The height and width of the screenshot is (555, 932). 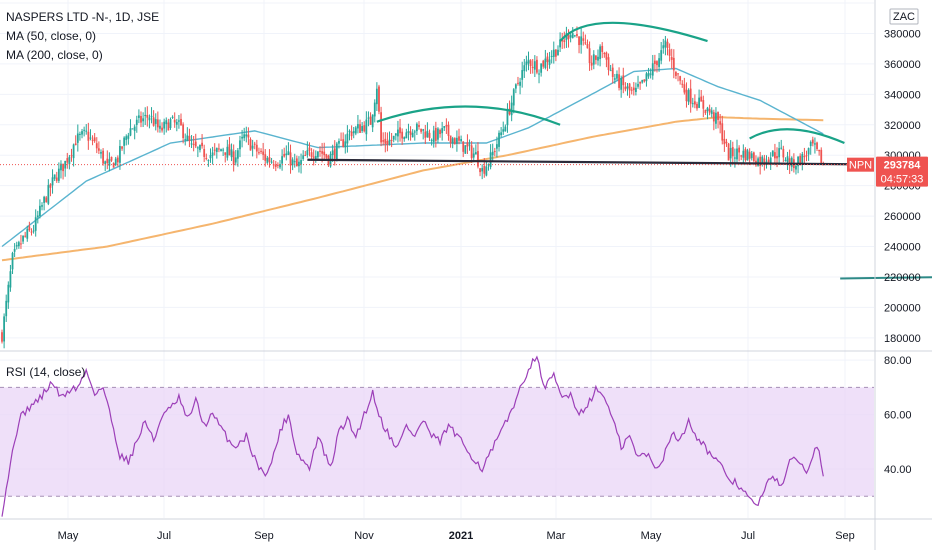 What do you see at coordinates (845, 536) in the screenshot?
I see `time-tick-label: Sep` at bounding box center [845, 536].